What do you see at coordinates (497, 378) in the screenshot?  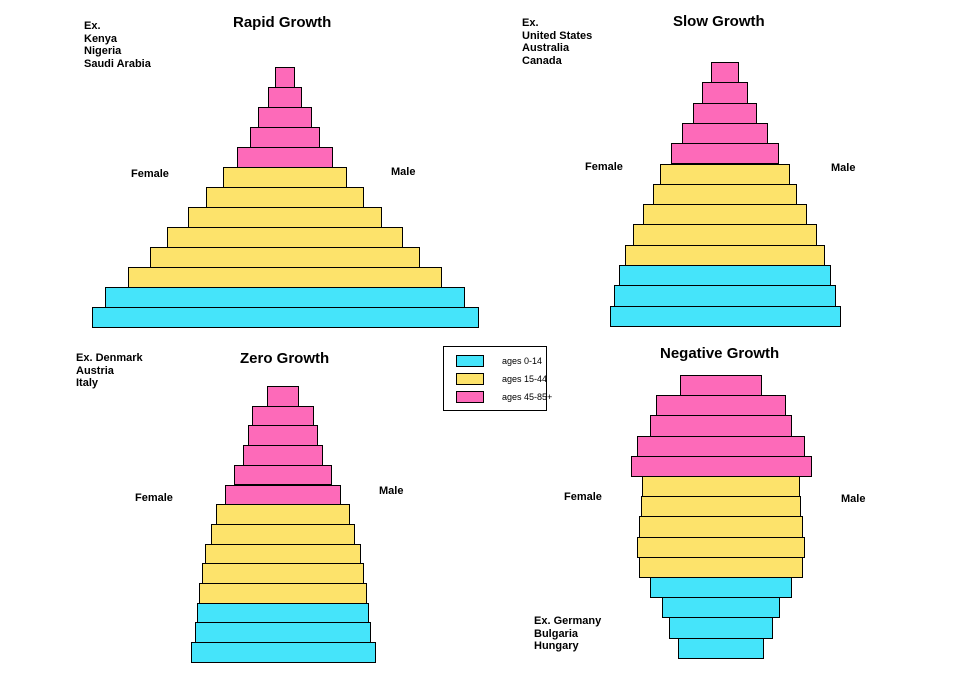 I see `age-legend: ages 0-14 ages 15-44 ages 45-85+` at bounding box center [497, 378].